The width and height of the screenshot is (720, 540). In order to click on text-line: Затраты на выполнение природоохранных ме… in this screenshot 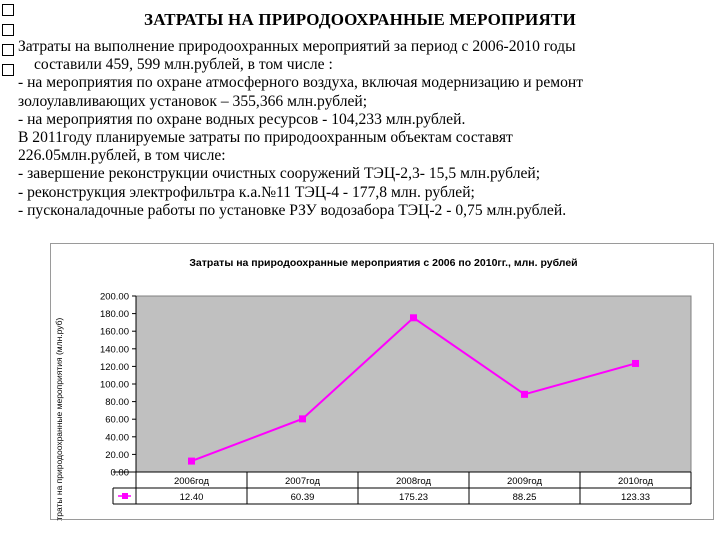, I will do `click(297, 46)`.